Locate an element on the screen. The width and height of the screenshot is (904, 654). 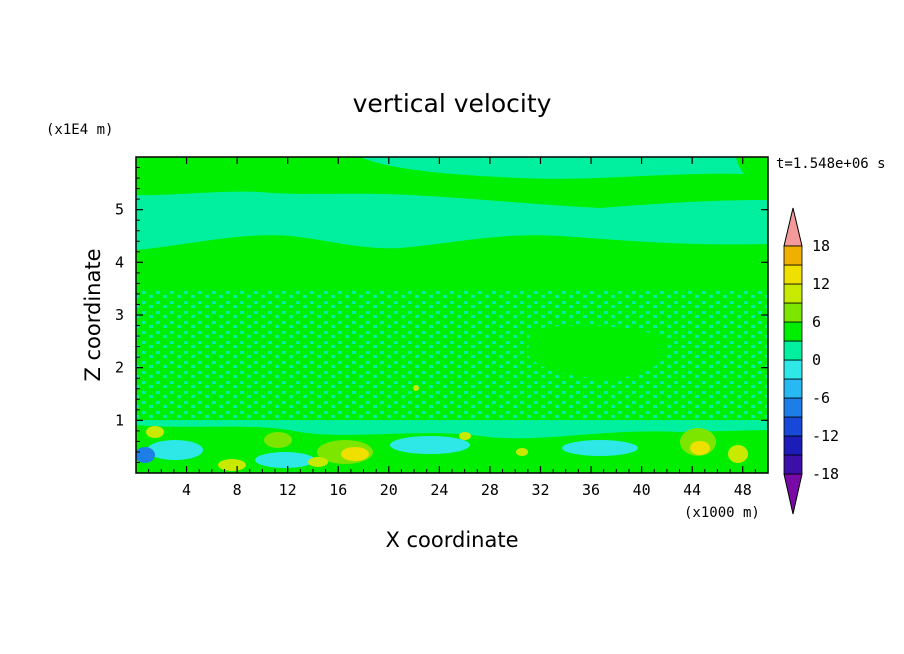
x-unit-label: (x1000 m) is located at coordinates (722, 513).